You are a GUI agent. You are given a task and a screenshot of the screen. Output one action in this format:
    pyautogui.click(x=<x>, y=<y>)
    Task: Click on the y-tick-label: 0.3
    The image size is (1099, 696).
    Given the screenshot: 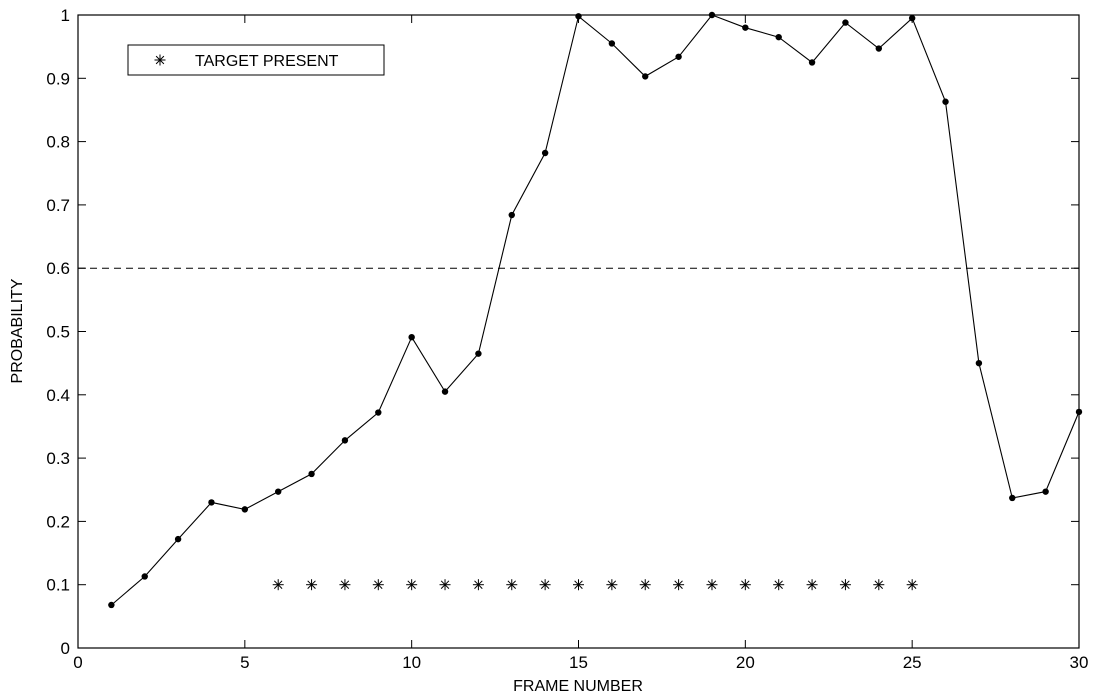 What is the action you would take?
    pyautogui.click(x=58, y=458)
    